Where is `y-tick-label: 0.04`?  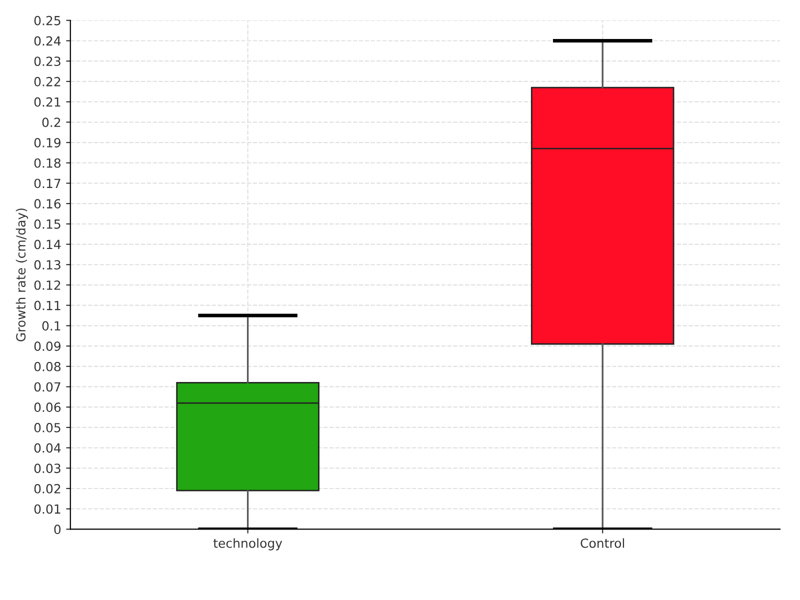 y-tick-label: 0.04 is located at coordinates (47, 448).